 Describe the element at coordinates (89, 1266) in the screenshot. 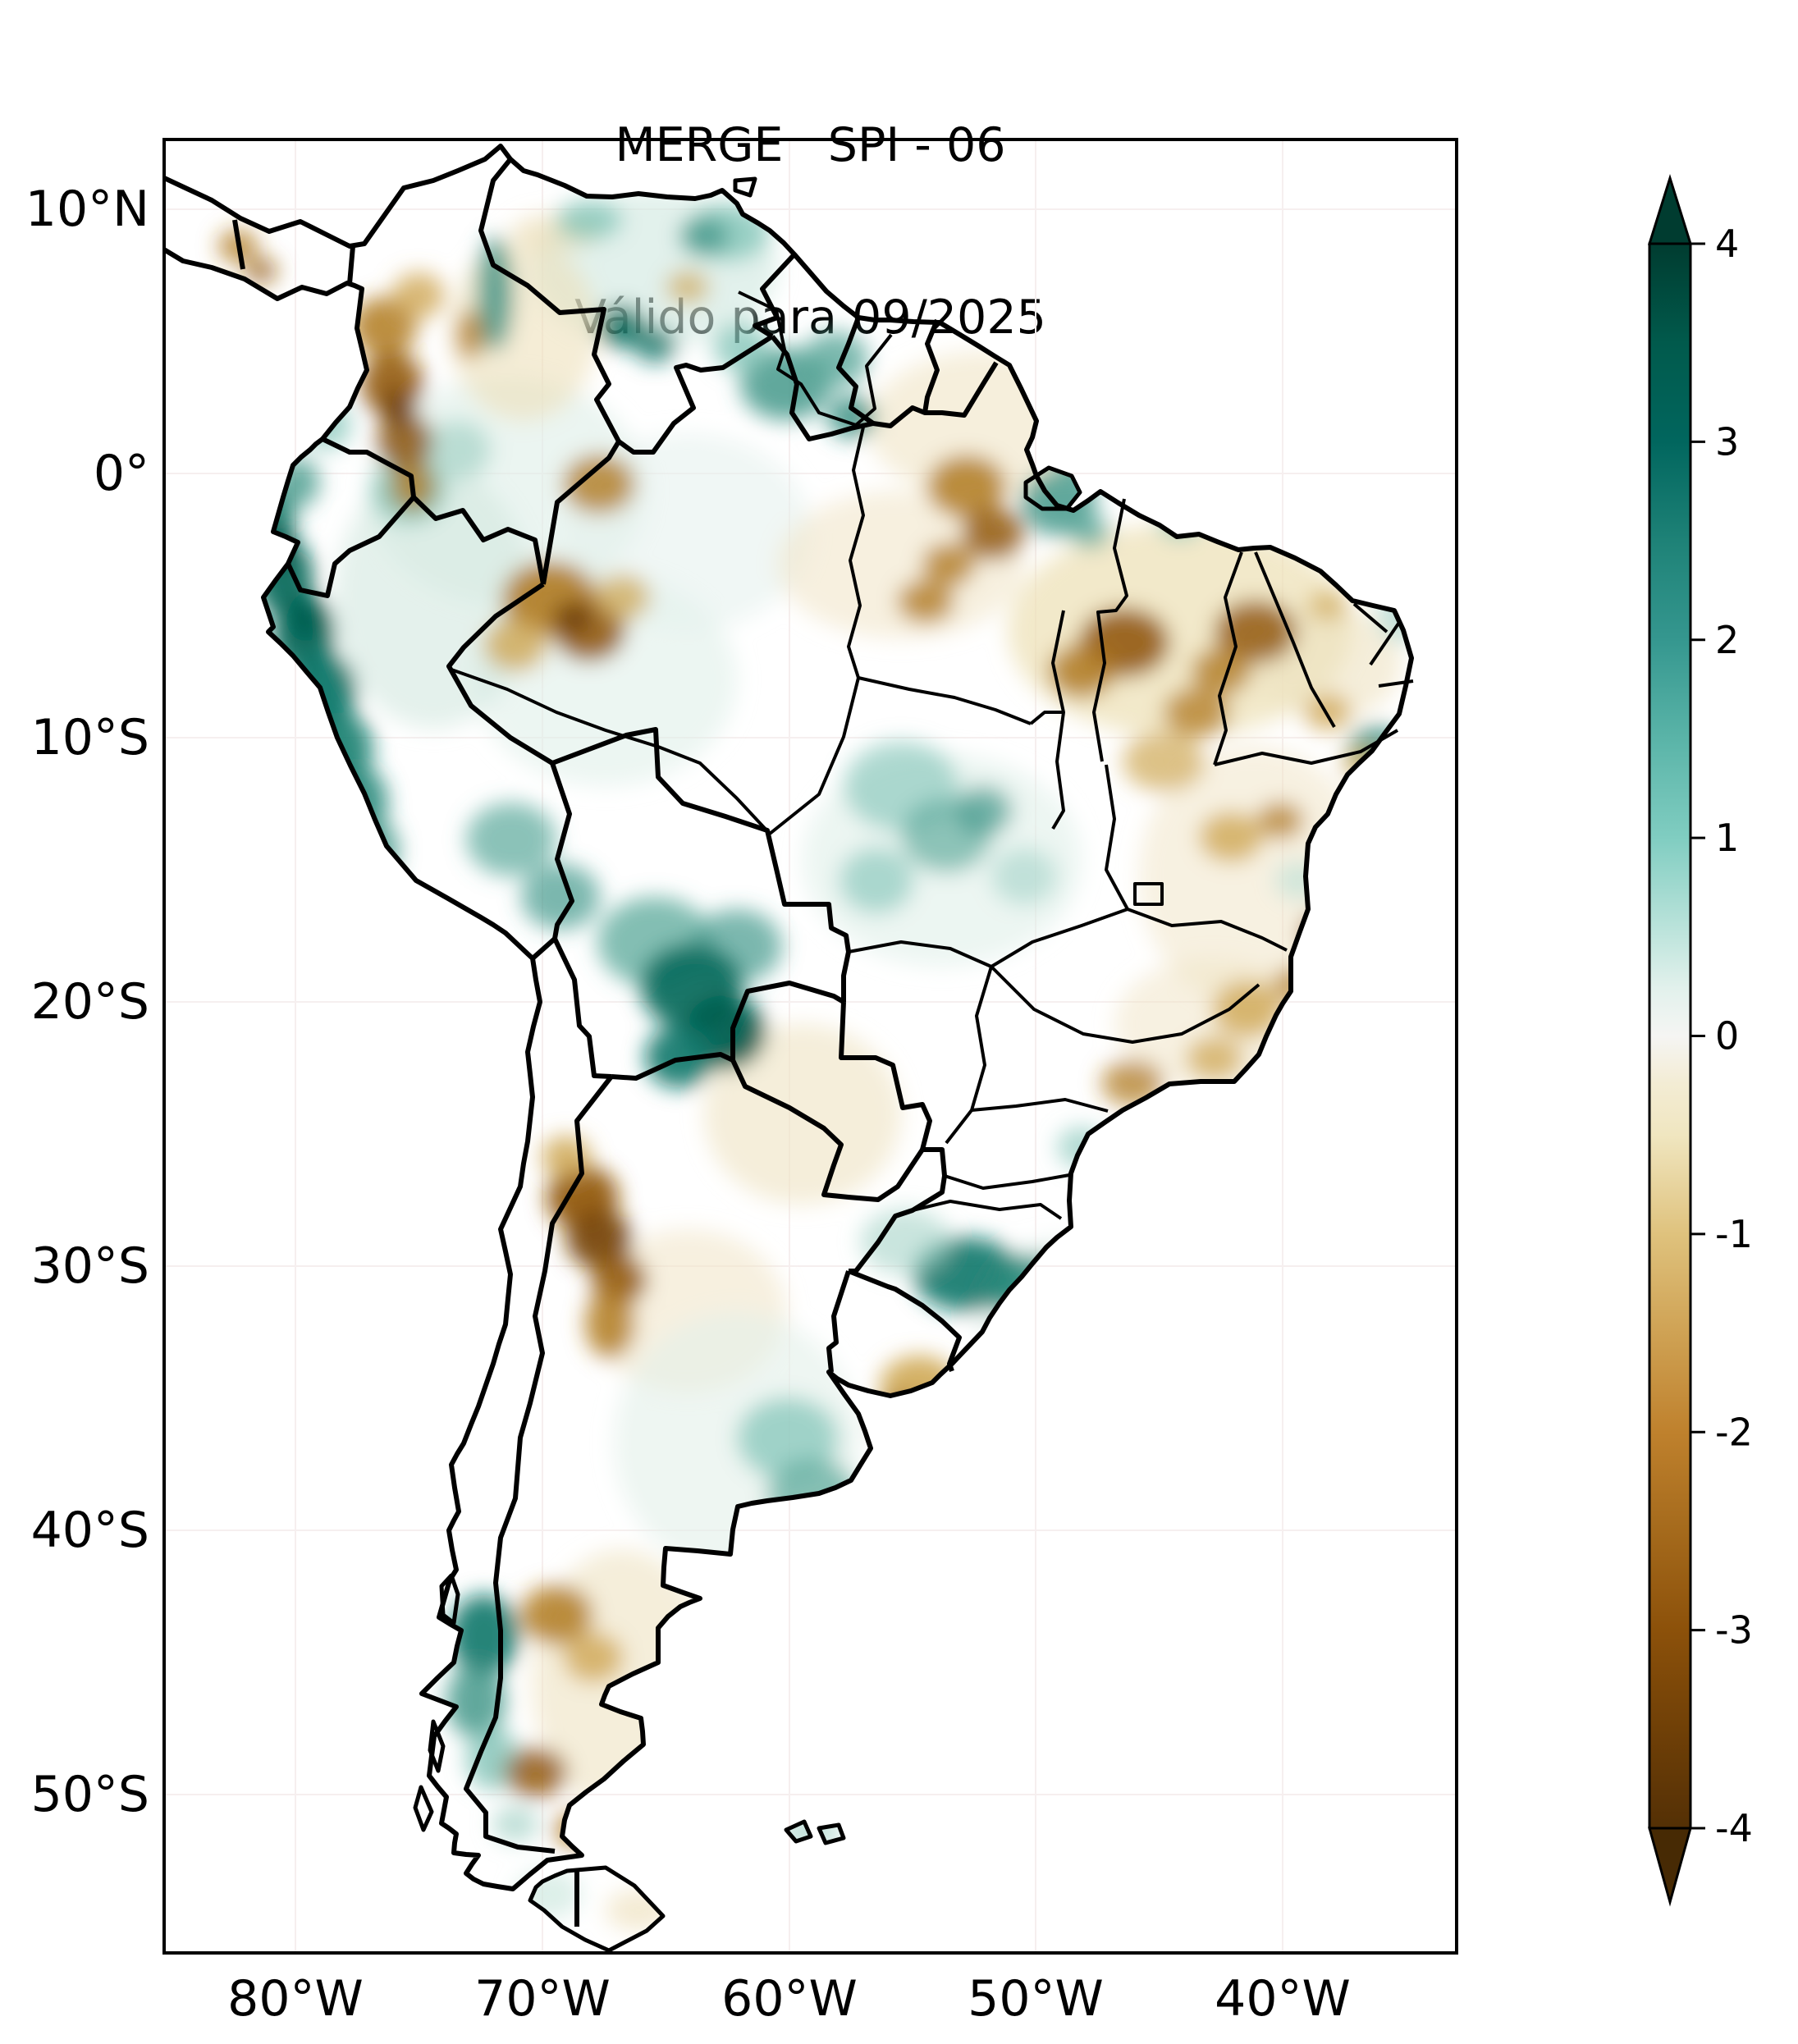

I see `y-tick-label: 30°S` at that location.